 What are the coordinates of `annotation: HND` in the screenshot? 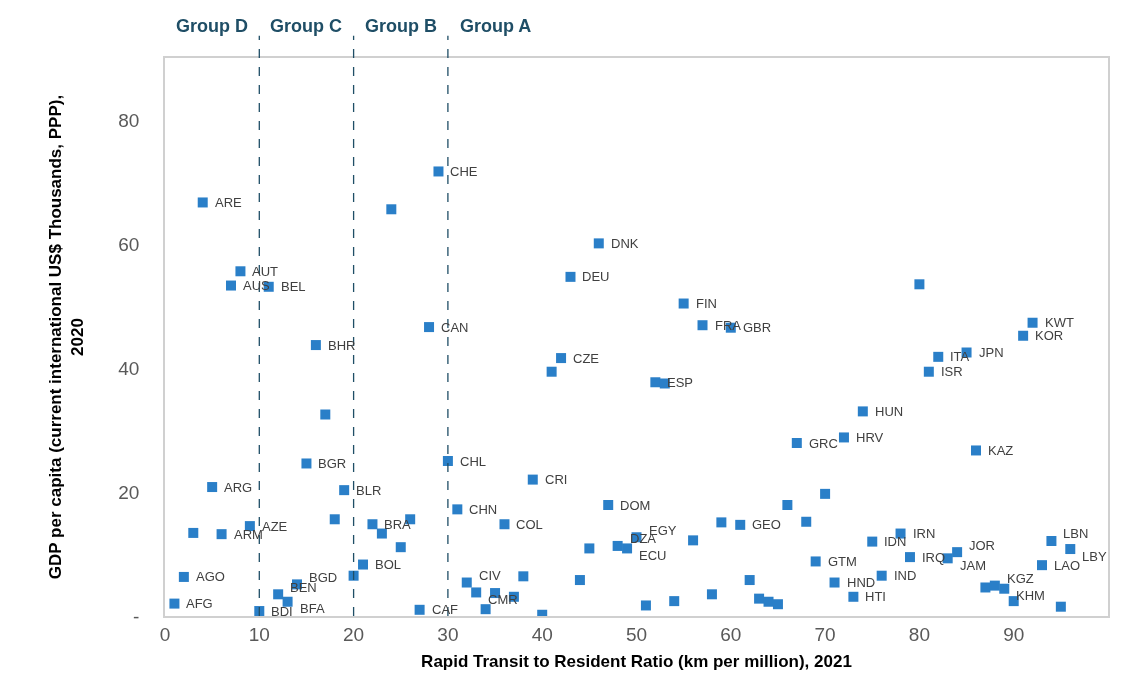 It's located at (861, 582).